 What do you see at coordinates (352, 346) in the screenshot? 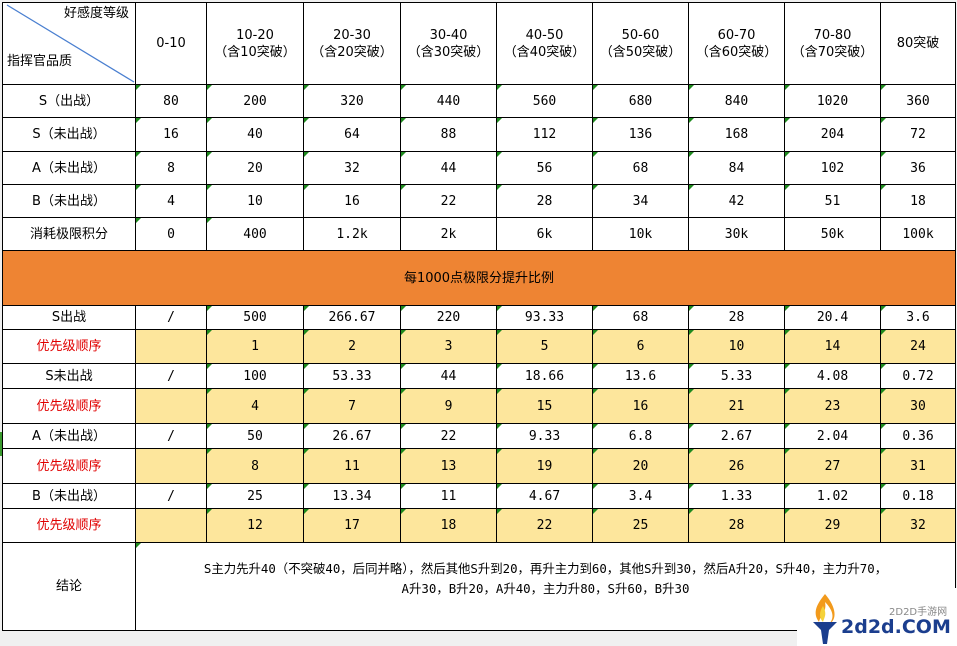
I see `priority-cell: 2` at bounding box center [352, 346].